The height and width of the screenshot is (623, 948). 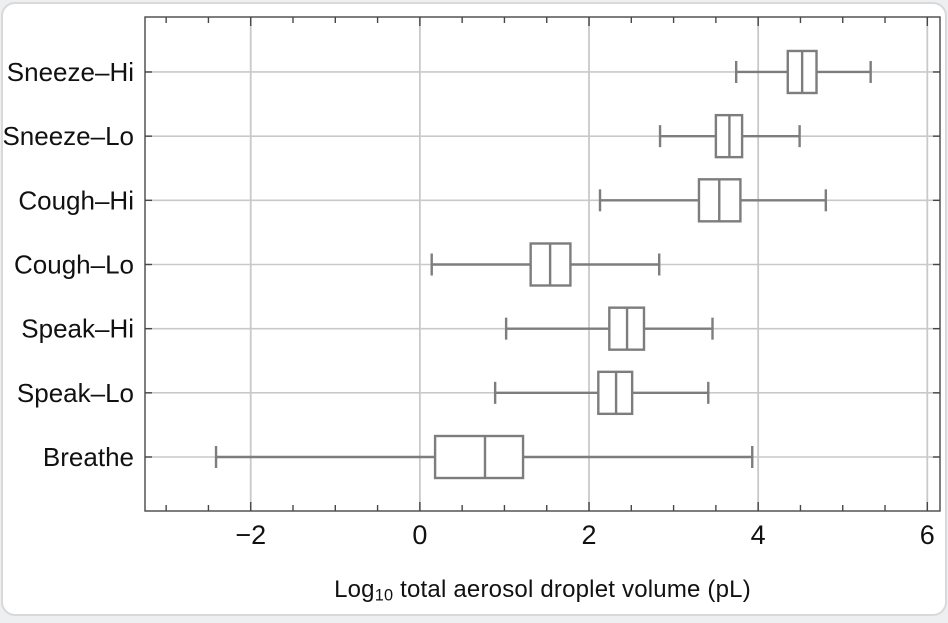 I want to click on category-label: Cough–Lo, so click(x=74, y=264).